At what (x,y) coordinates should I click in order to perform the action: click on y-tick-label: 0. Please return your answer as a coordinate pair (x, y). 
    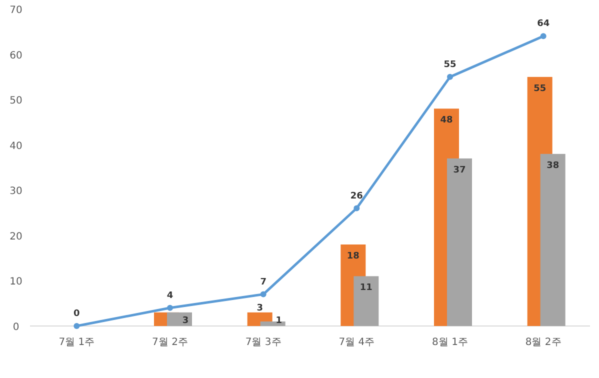
    Looking at the image, I should click on (16, 327).